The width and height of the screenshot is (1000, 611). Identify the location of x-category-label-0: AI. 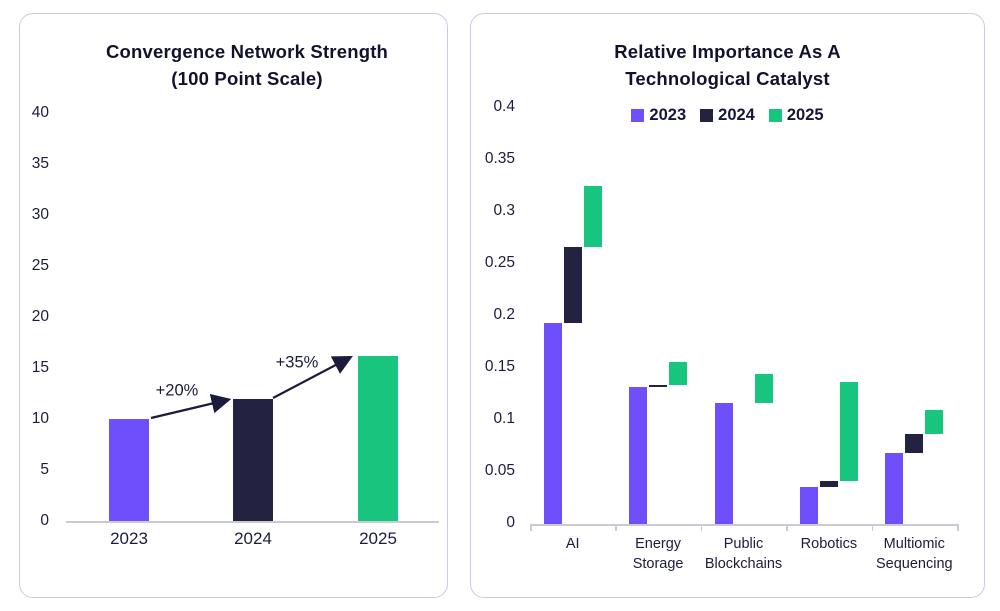
(573, 544).